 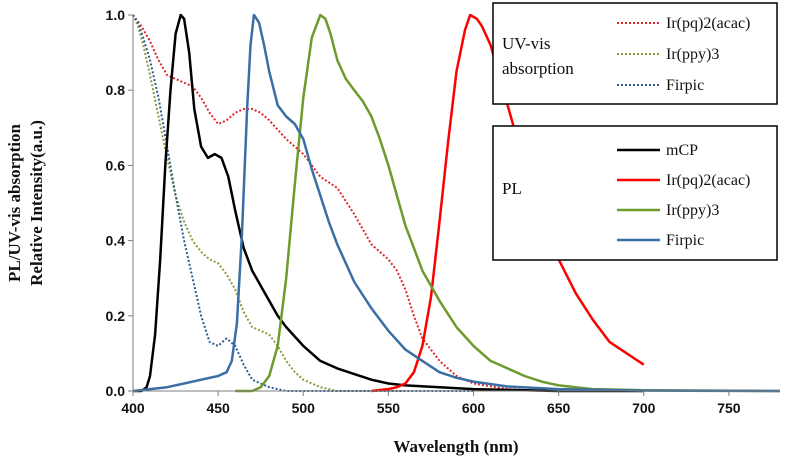 I want to click on legend-uvvis-title-line-1: UV-vis, so click(x=526, y=43).